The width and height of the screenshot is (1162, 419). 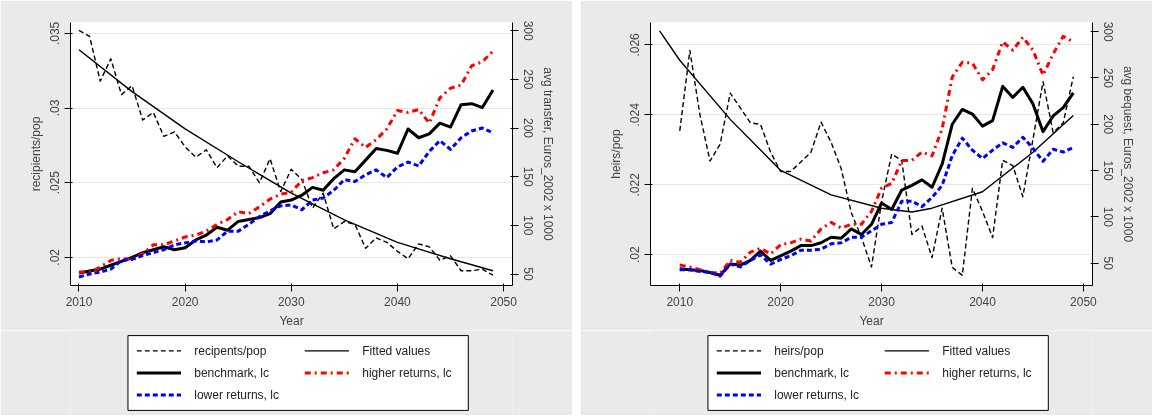 I want to click on y-tick-label: .035, so click(x=55, y=33).